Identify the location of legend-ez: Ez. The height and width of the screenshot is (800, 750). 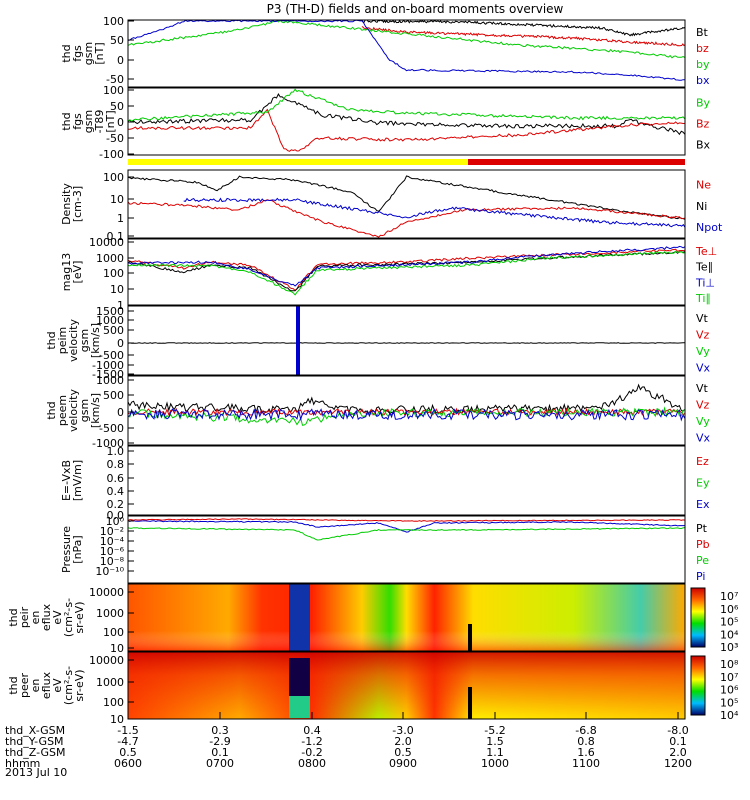
(702, 461).